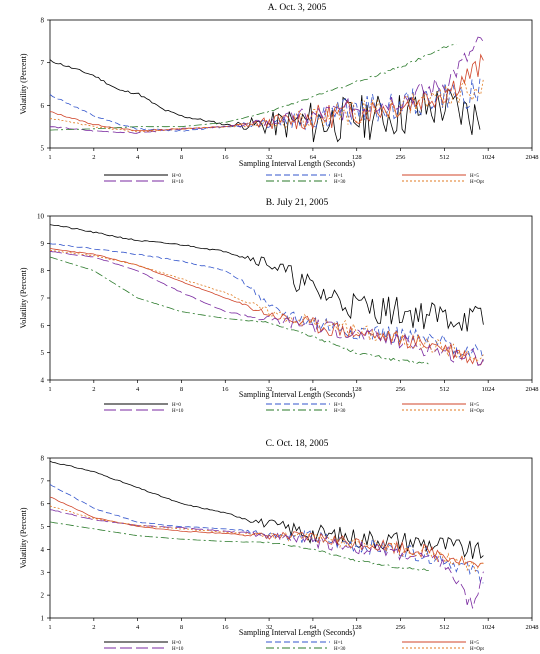  What do you see at coordinates (43, 244) in the screenshot?
I see `y-tick-label: 9` at bounding box center [43, 244].